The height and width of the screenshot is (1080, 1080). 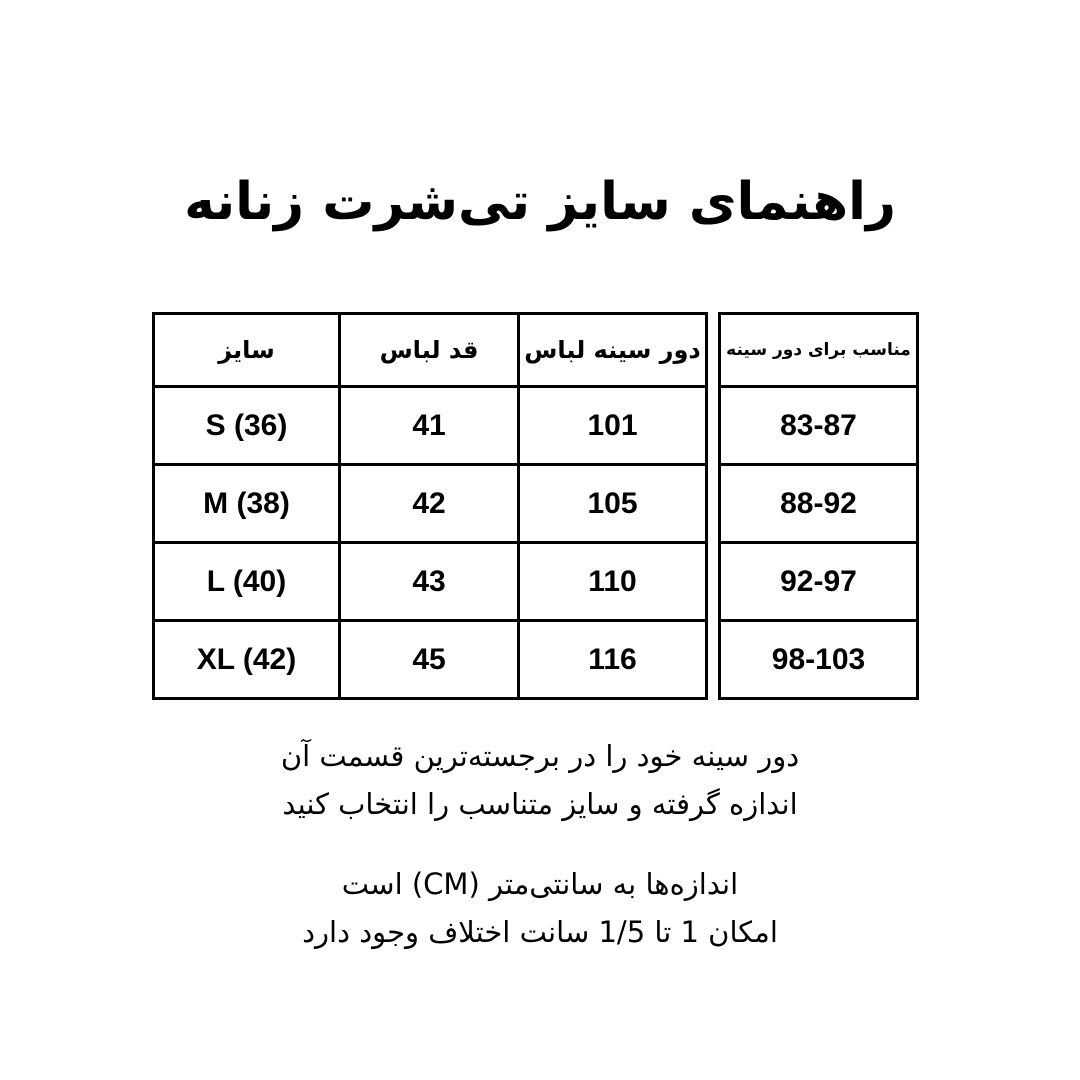 I want to click on cell-fit-range: 92-97, so click(x=818, y=581).